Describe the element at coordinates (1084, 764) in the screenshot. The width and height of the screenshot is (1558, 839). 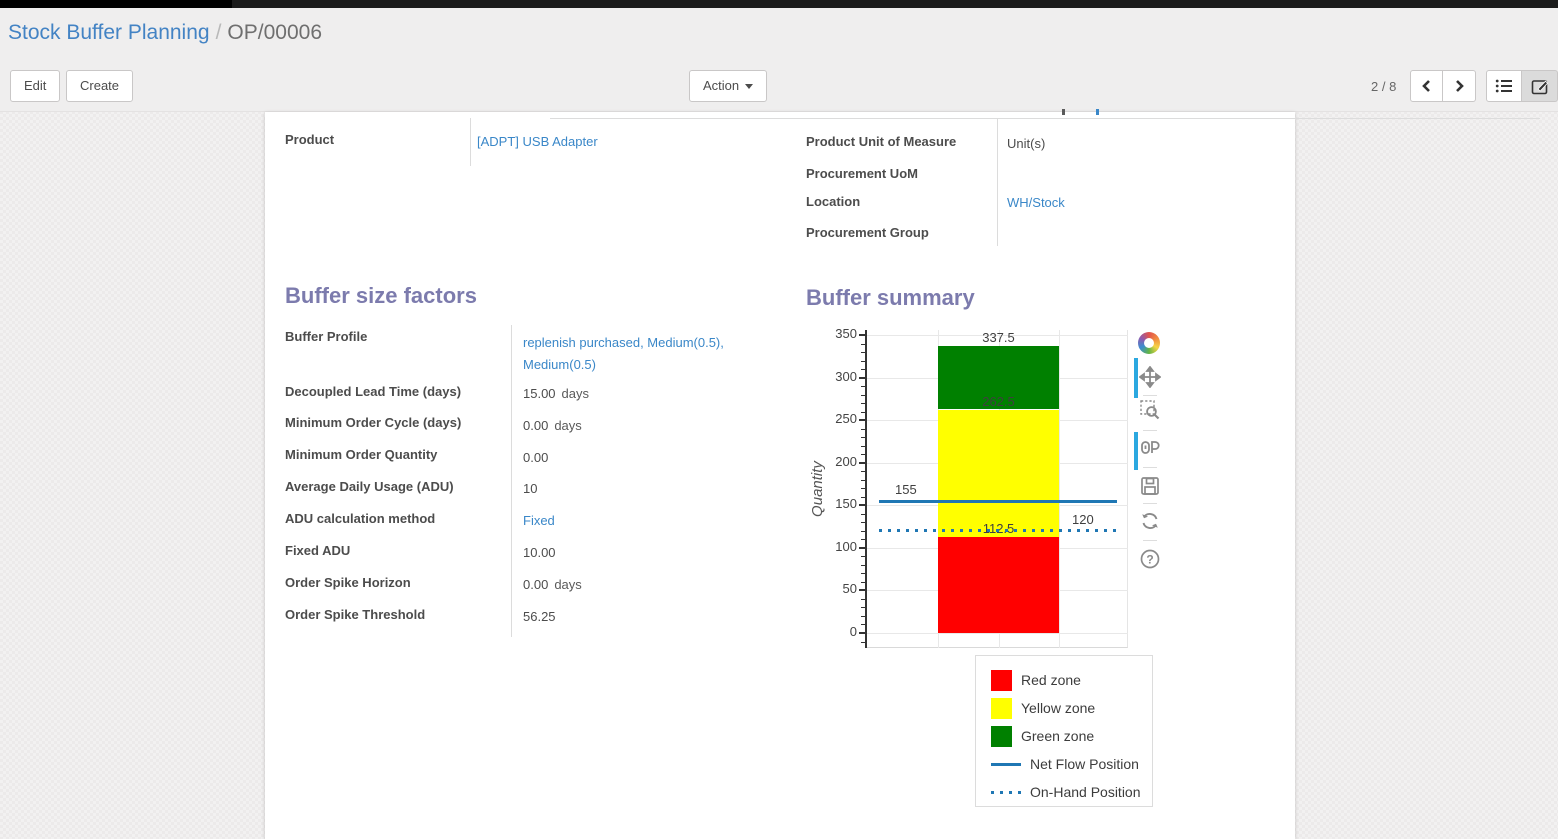
I see `legend-label: Net Flow Position` at that location.